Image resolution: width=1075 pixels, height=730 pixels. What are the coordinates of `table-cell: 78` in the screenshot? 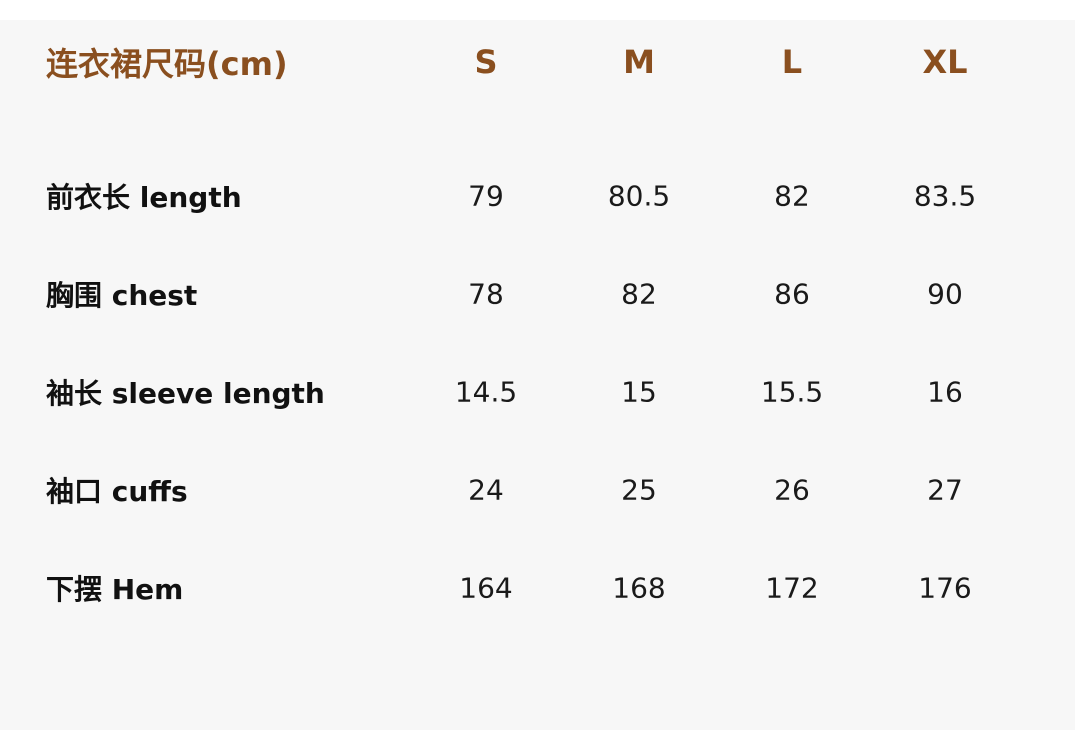 It's located at (486, 294).